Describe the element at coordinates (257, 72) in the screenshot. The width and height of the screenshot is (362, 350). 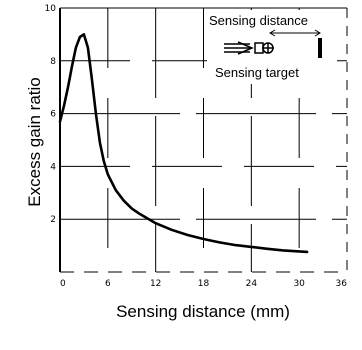
I see `inset-bottom-label: Sensing target` at that location.